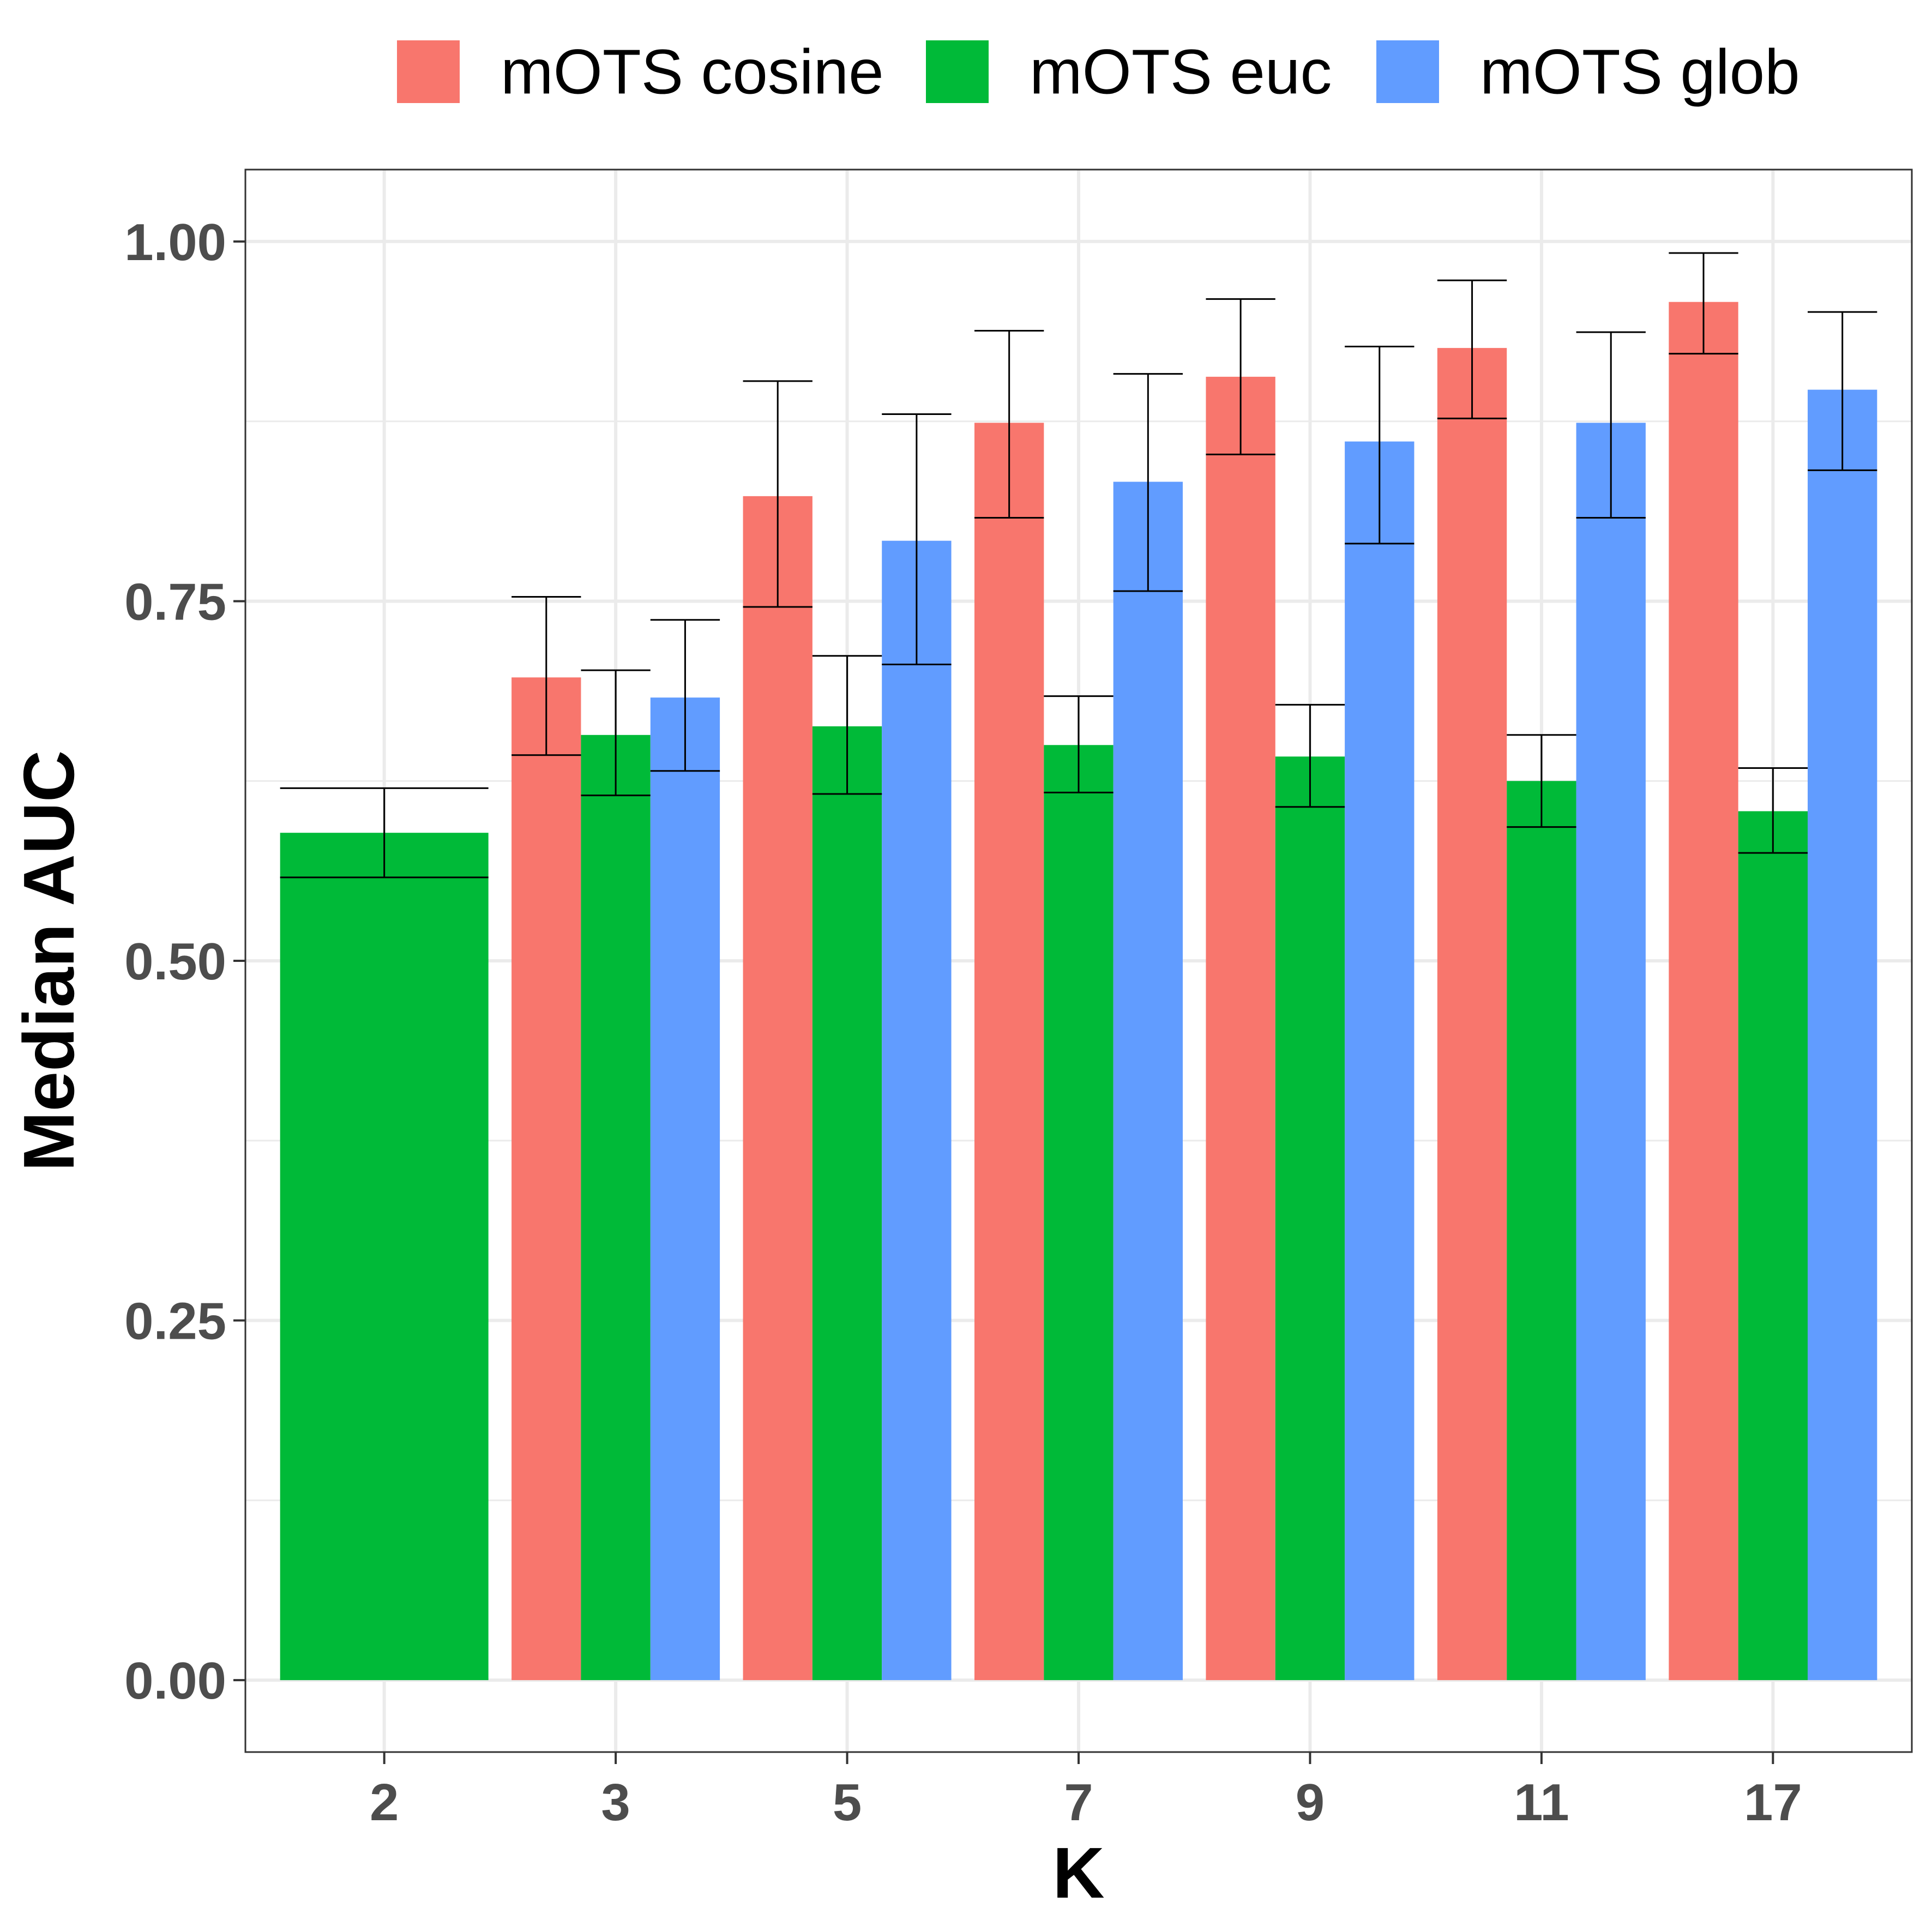 Image resolution: width=1932 pixels, height=1932 pixels. What do you see at coordinates (615, 1802) in the screenshot?
I see `x-tick-label: 3` at bounding box center [615, 1802].